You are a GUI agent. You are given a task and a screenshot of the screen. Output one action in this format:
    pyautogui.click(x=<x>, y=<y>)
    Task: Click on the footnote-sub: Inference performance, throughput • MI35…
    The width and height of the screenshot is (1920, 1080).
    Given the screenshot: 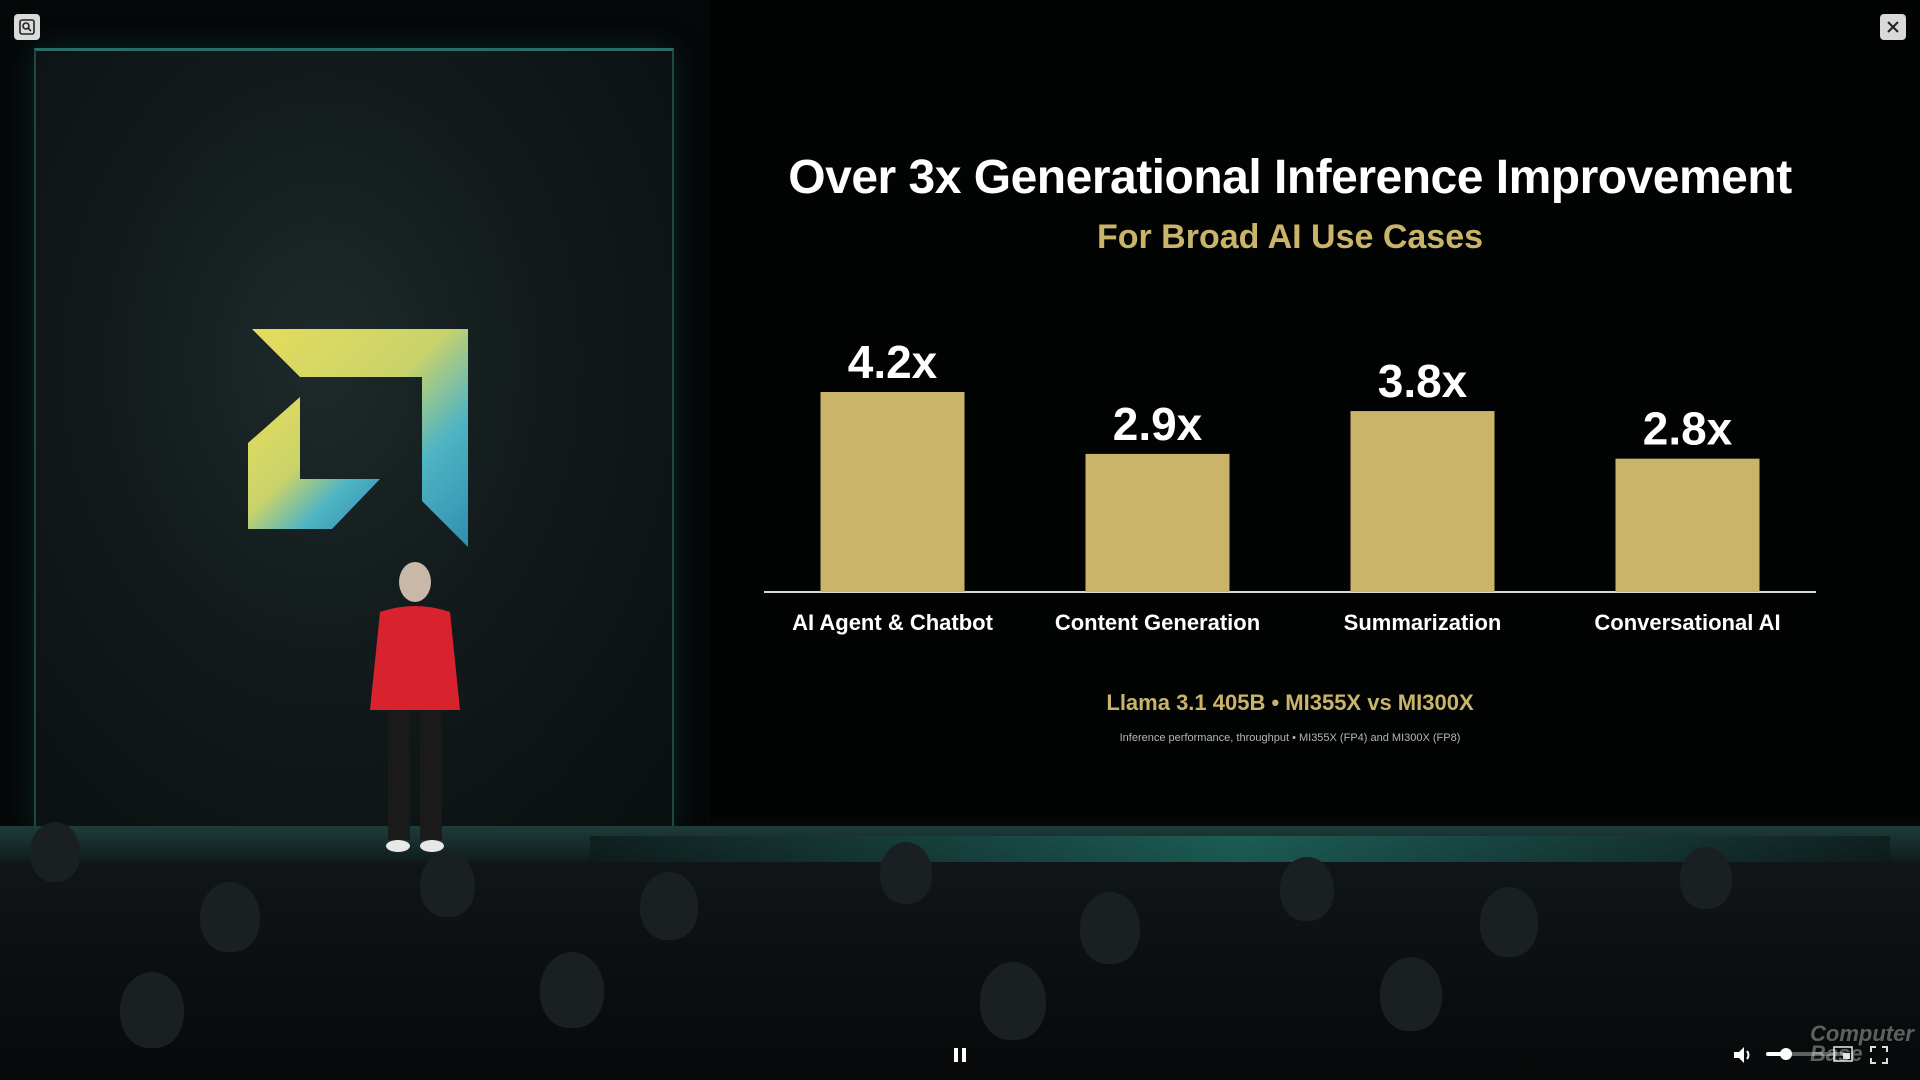 What is the action you would take?
    pyautogui.click(x=1290, y=738)
    